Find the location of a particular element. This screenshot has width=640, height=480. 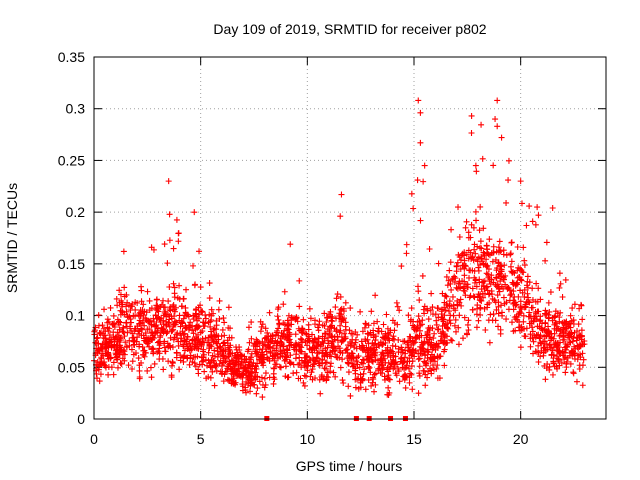

x-tick-label: 10 is located at coordinates (308, 439).